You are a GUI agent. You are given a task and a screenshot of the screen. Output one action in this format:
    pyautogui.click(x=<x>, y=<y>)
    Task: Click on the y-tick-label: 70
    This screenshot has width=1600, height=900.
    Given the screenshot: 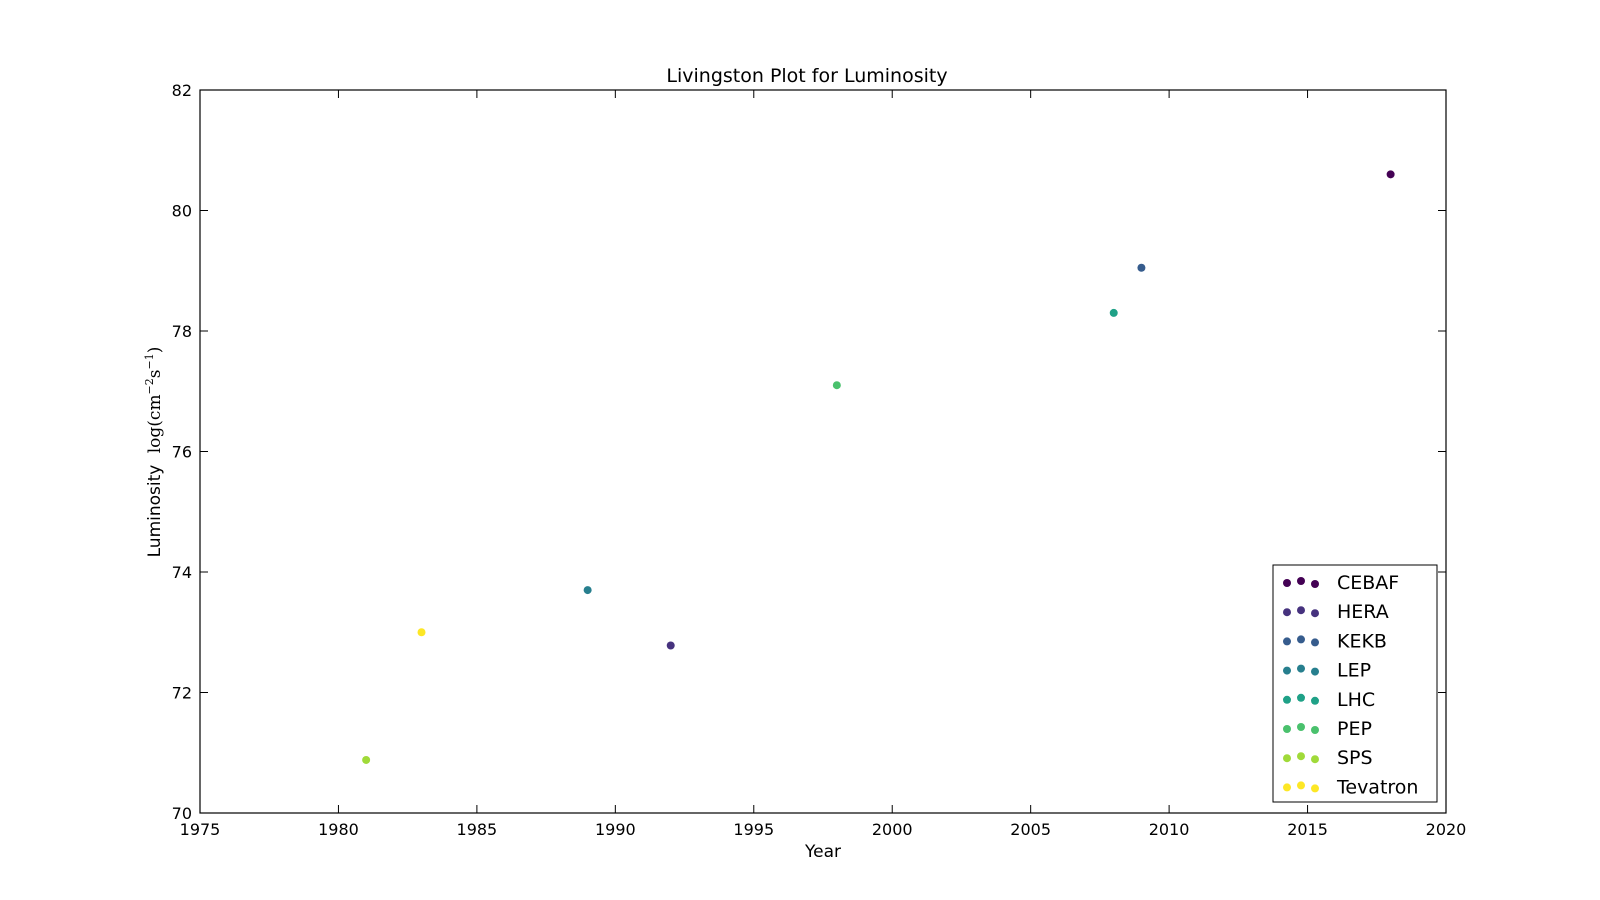 What is the action you would take?
    pyautogui.click(x=182, y=813)
    